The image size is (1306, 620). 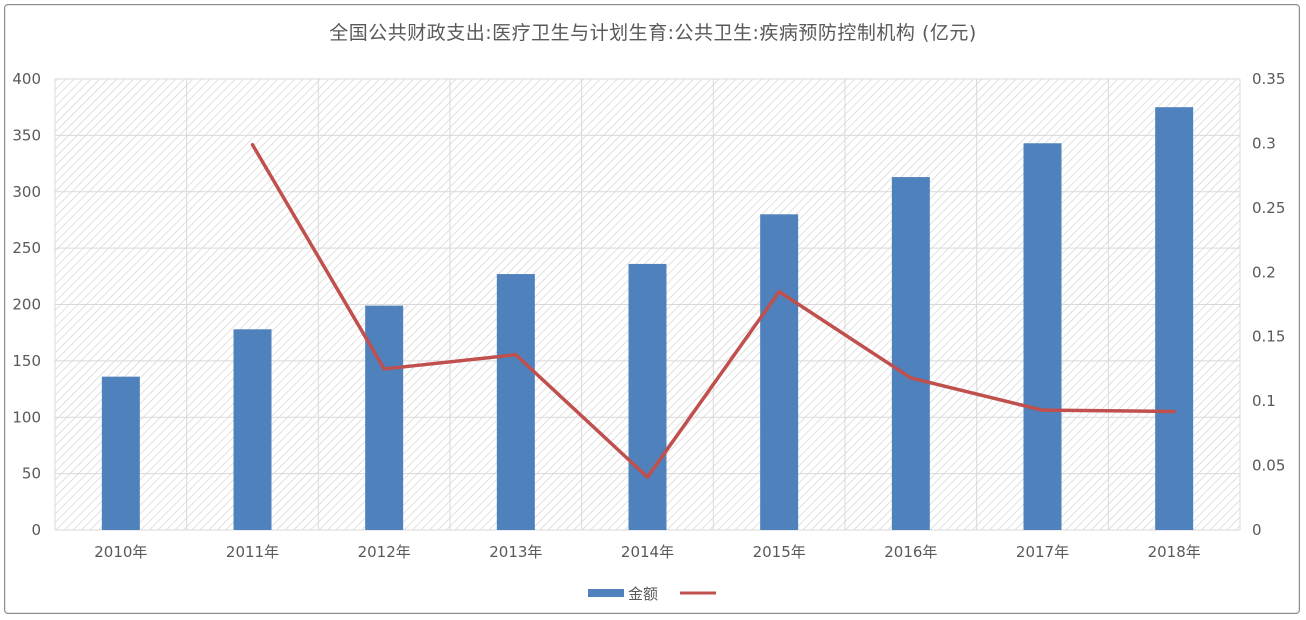 What do you see at coordinates (653, 33) in the screenshot?
I see `chart-title: 全国公共财政支出:医疗卫生与计划生育:公共卫生:疾病预防控制机构 (亿元)` at bounding box center [653, 33].